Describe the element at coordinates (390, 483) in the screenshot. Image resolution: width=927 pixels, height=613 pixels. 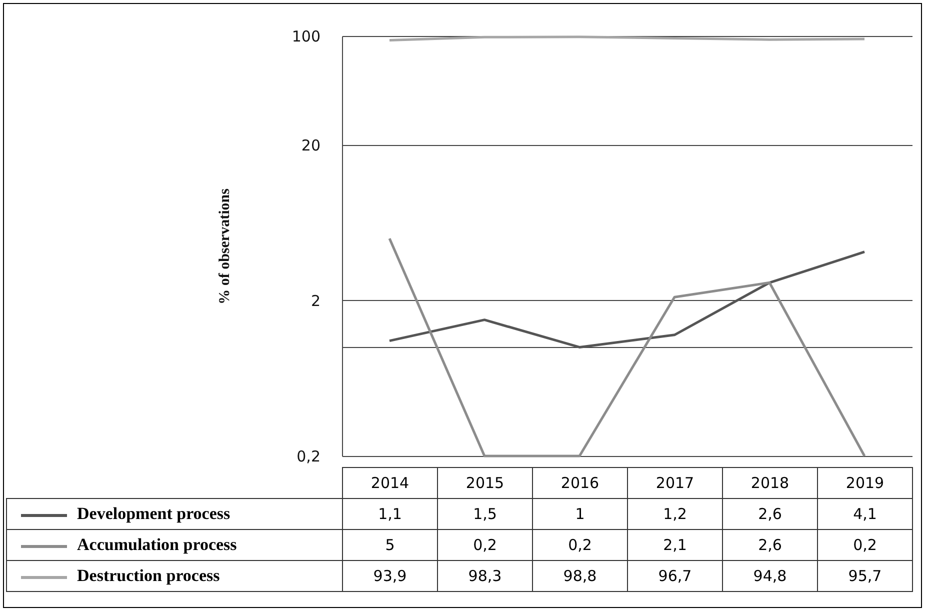
I see `x-tick-label: 2014` at that location.